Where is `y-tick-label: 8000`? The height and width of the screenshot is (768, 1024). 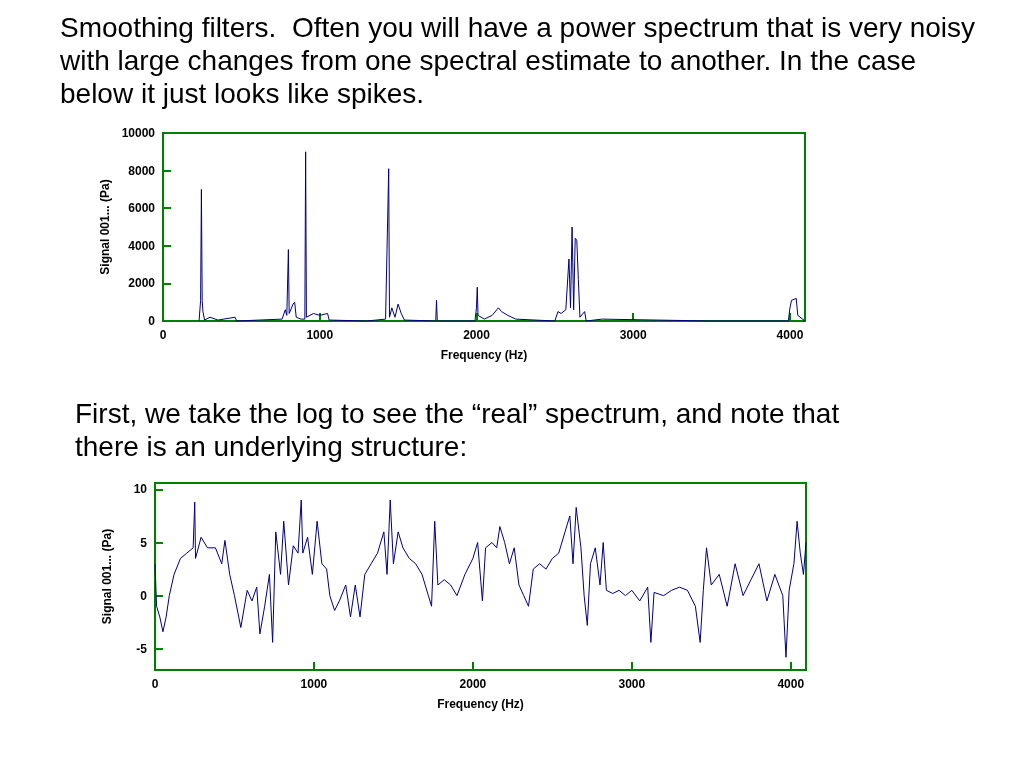
y-tick-label: 8000 is located at coordinates (142, 170).